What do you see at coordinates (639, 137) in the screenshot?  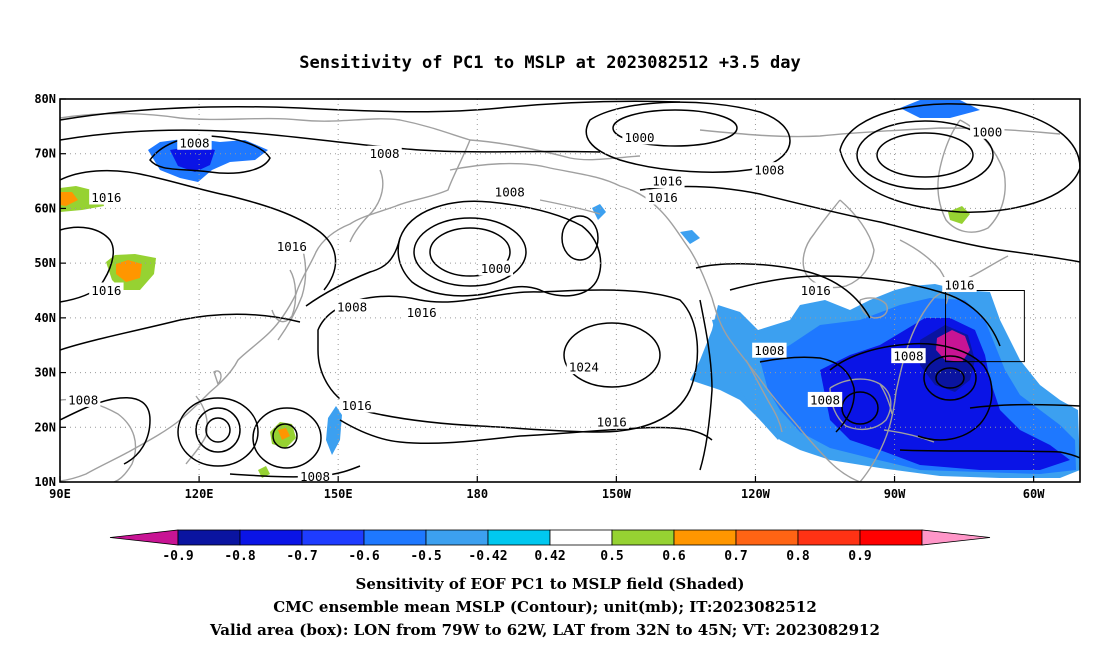 I see `contour-label: 1000` at bounding box center [639, 137].